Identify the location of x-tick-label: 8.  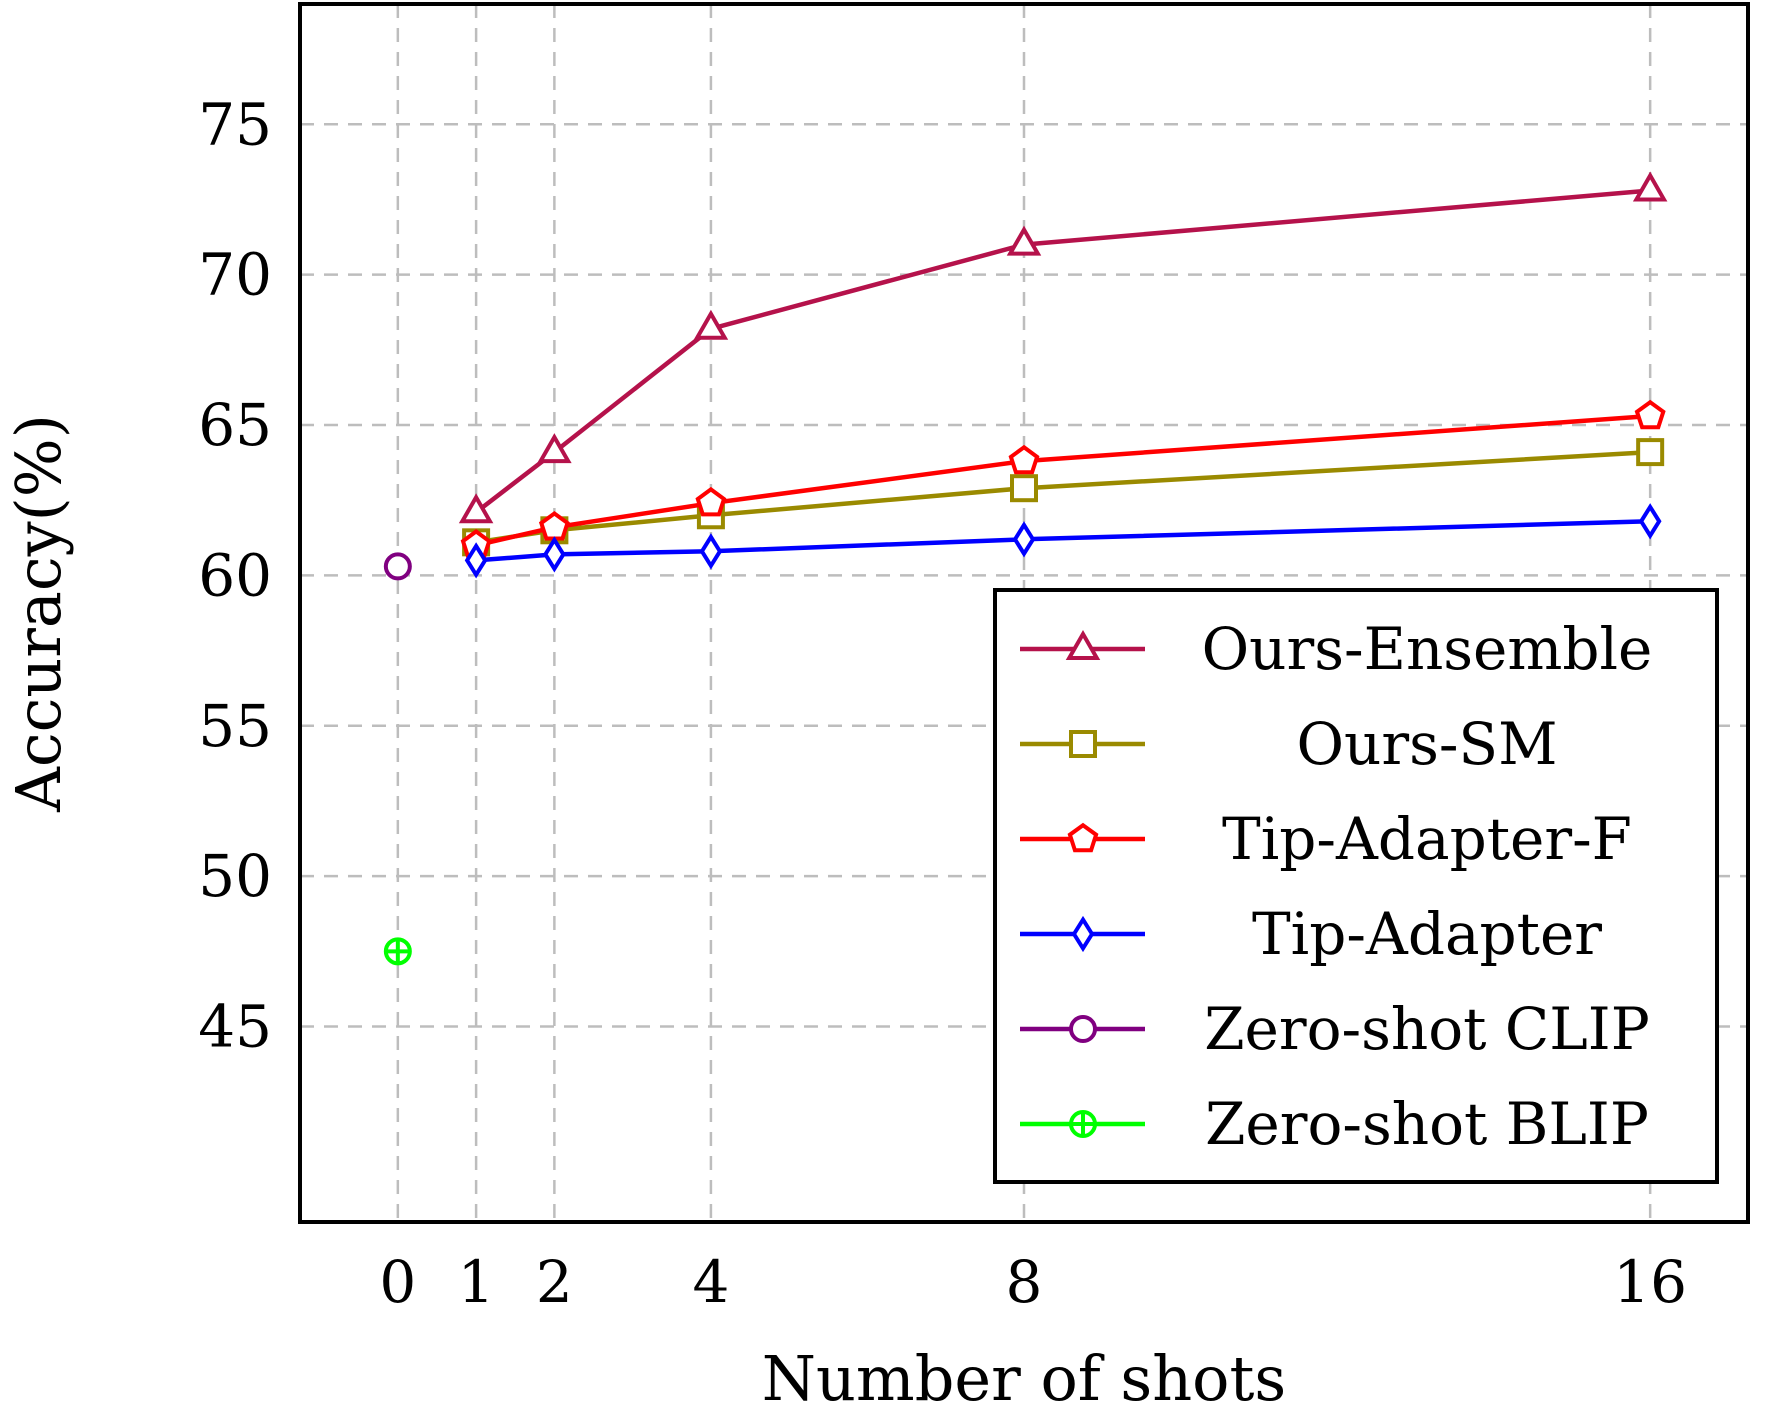
(1024, 1282).